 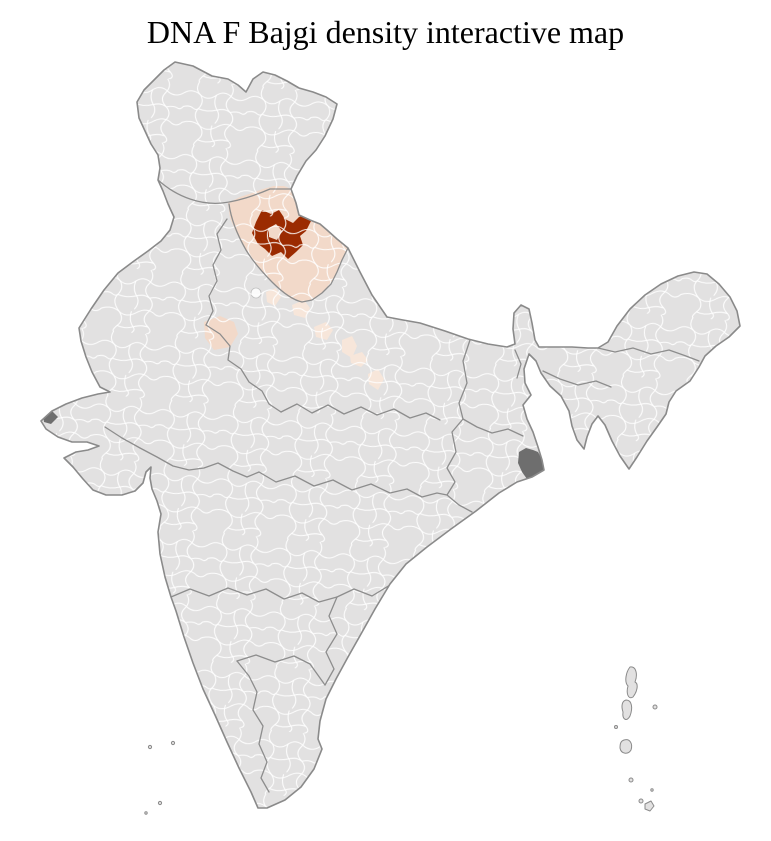 What do you see at coordinates (636, 739) in the screenshot?
I see `andaman-nicobar-islands` at bounding box center [636, 739].